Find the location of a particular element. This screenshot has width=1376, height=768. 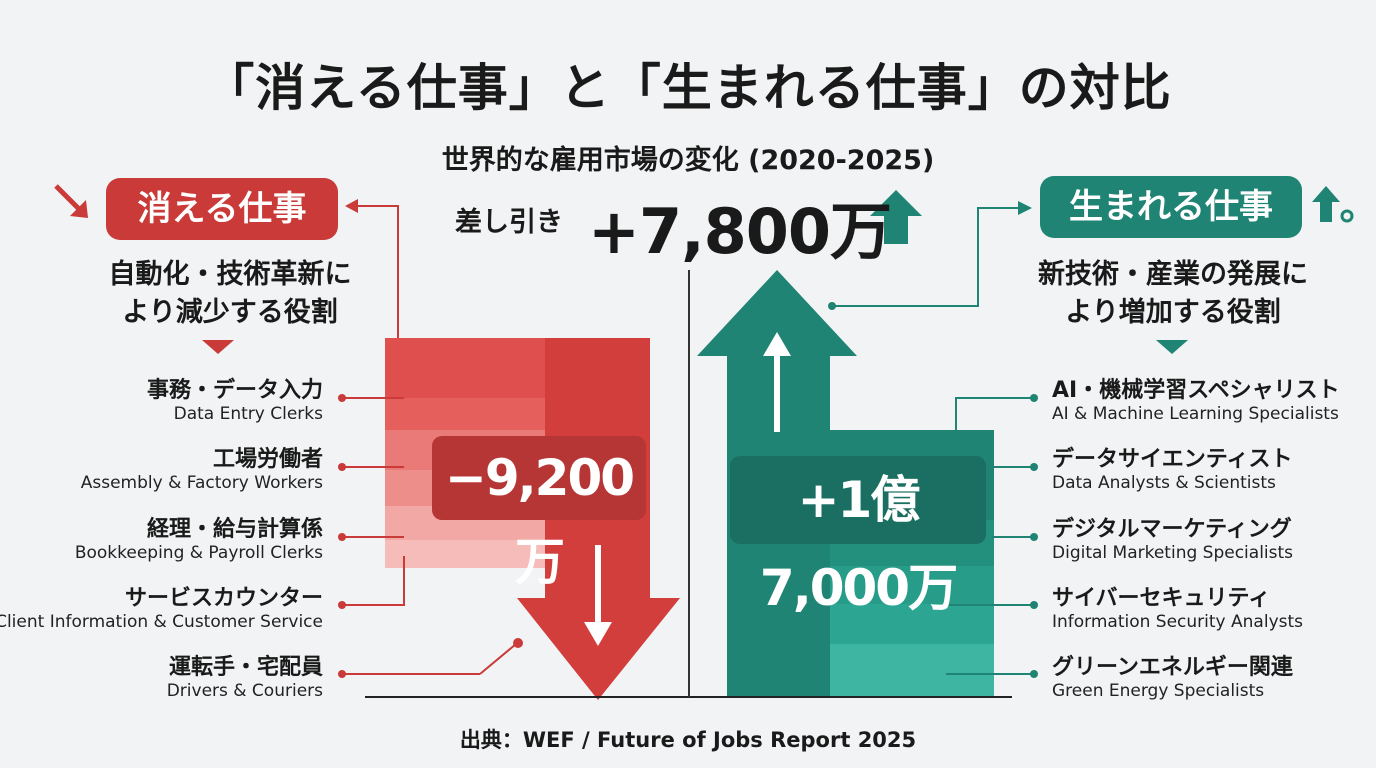

losing-item: 事務・データ入力 Data Entry Clerks is located at coordinates (235, 398).